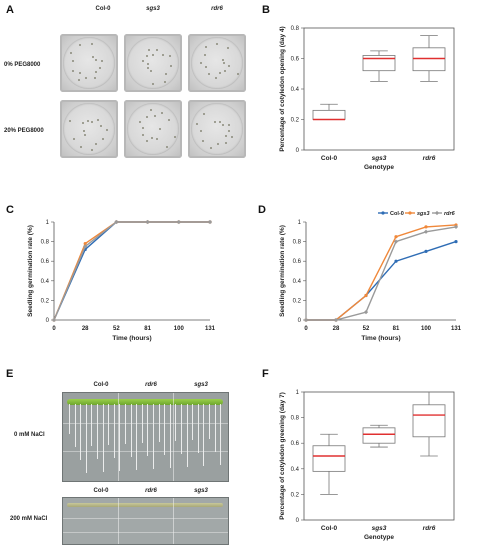 Image resolution: width=477 pixels, height=550 pixels. What do you see at coordinates (429, 528) in the screenshot?
I see `x-tick-label: rdr6` at bounding box center [429, 528].